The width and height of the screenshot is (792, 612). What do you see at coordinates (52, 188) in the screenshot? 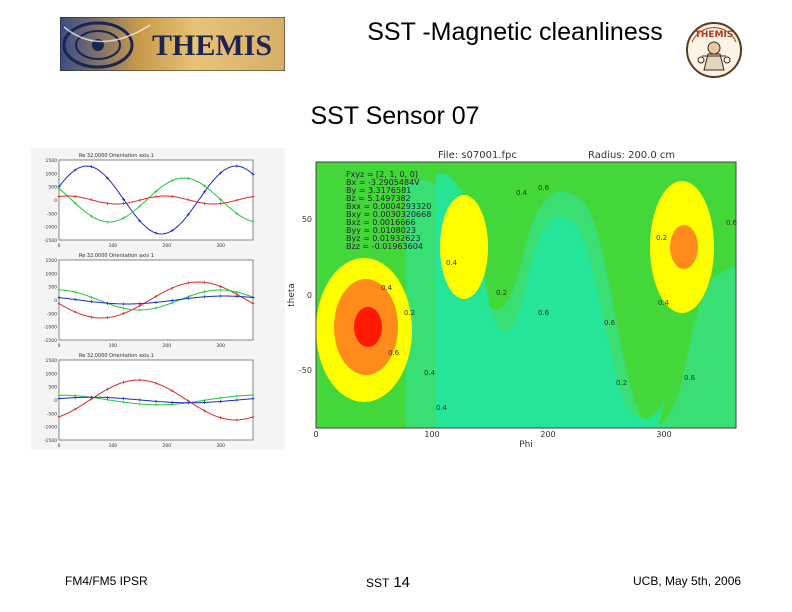
I see `y-tick-label: 500` at bounding box center [52, 188].